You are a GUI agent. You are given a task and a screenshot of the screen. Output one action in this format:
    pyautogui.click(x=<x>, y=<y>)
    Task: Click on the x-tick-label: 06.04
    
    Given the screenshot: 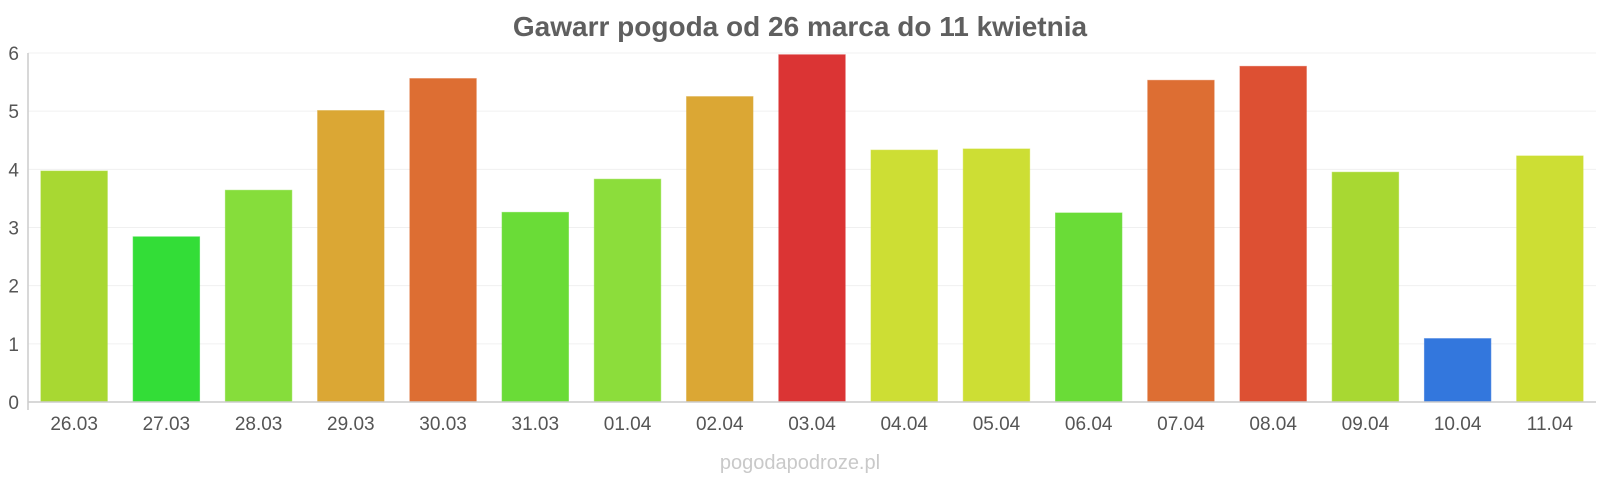 What is the action you would take?
    pyautogui.click(x=1089, y=424)
    